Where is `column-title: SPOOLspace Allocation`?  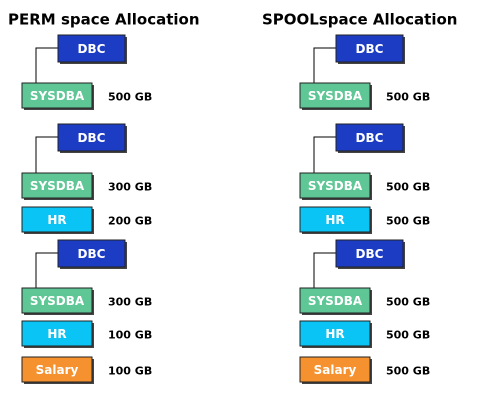
column-title: SPOOLspace Allocation is located at coordinates (359, 20).